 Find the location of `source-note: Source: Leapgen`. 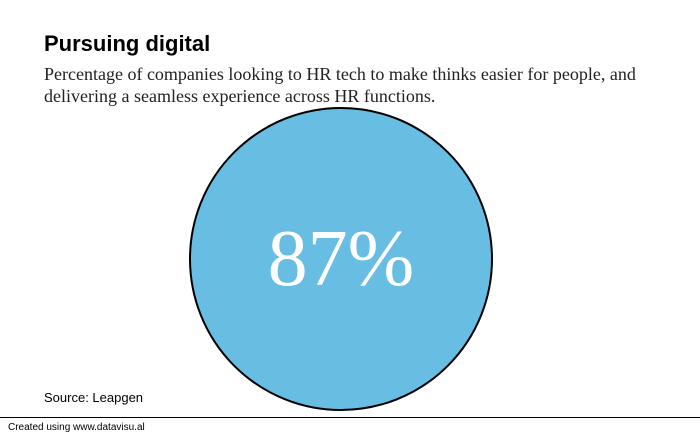

source-note: Source: Leapgen is located at coordinates (94, 397).